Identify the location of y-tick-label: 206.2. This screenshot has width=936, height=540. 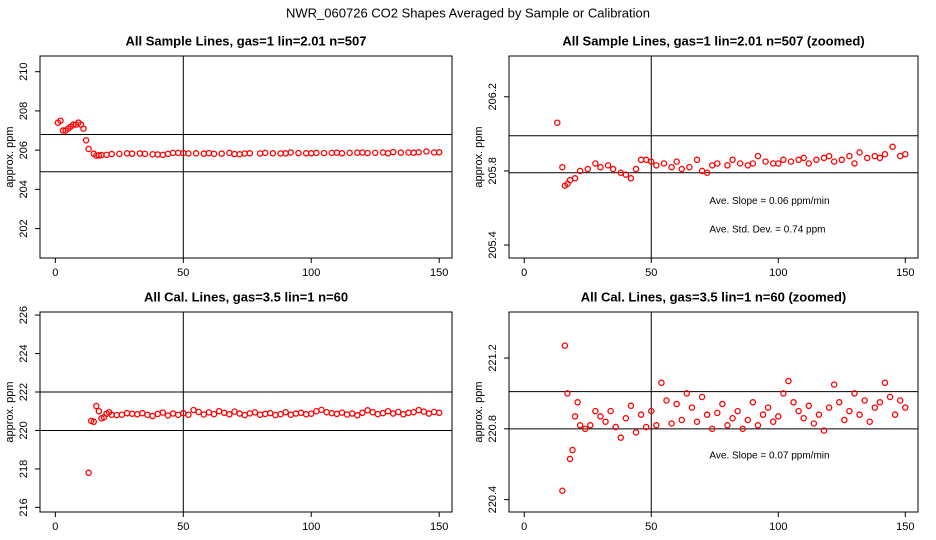
(493, 97).